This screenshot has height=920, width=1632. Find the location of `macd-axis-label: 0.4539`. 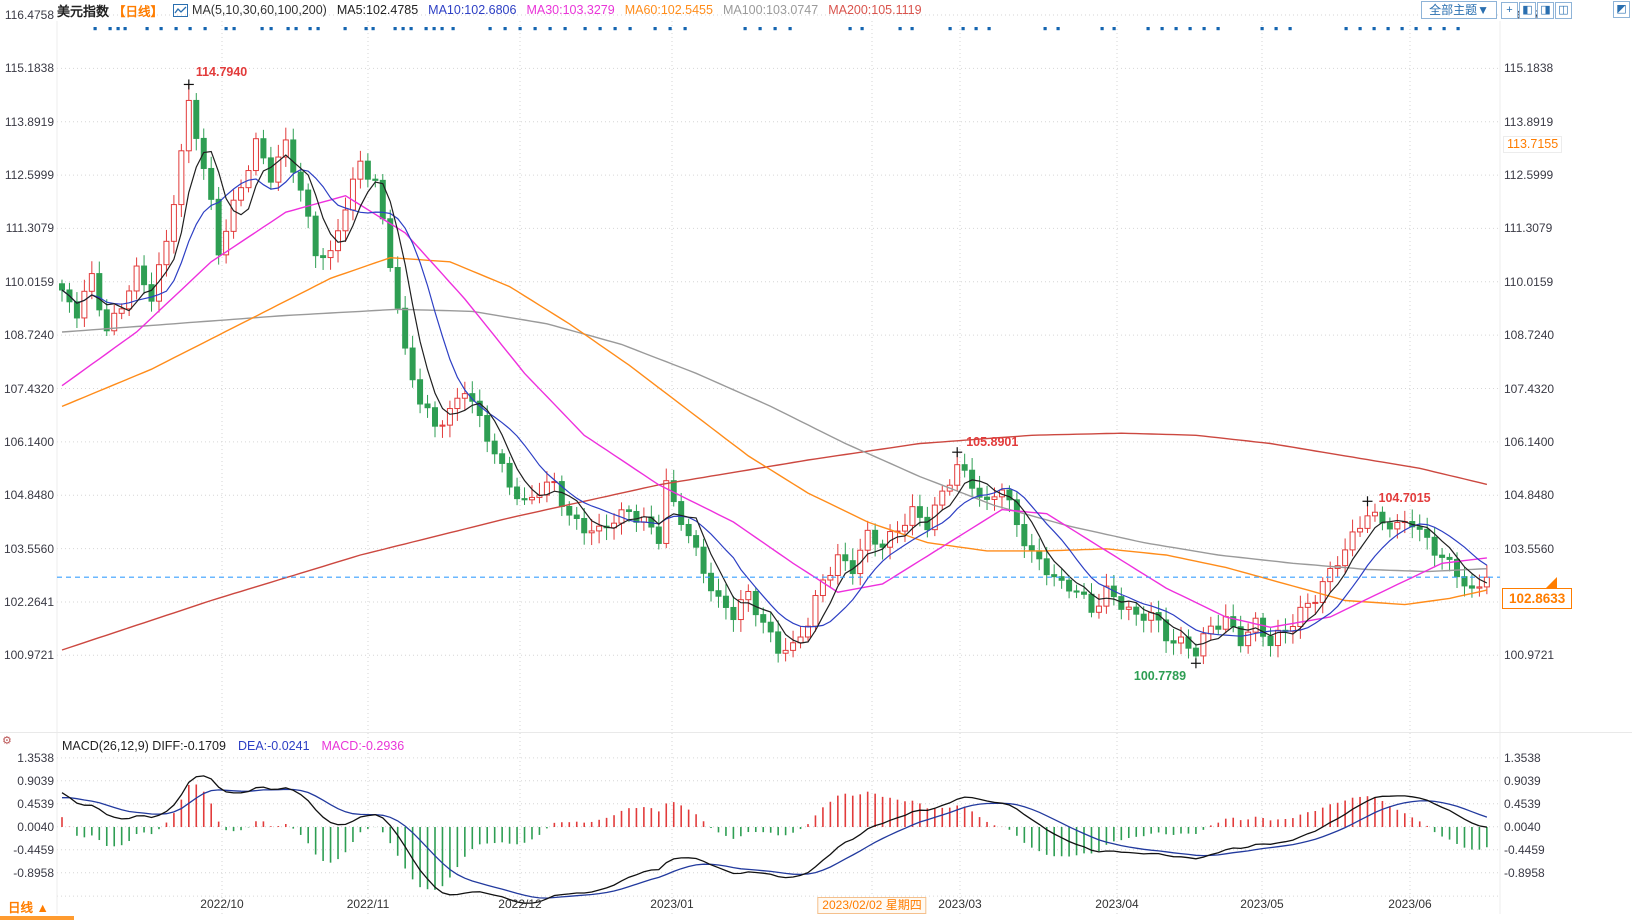

macd-axis-label: 0.4539 is located at coordinates (35, 803).